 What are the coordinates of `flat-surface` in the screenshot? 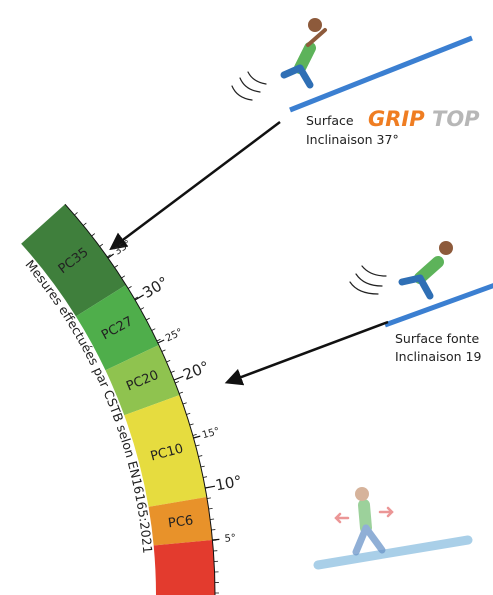 It's located at (393, 552).